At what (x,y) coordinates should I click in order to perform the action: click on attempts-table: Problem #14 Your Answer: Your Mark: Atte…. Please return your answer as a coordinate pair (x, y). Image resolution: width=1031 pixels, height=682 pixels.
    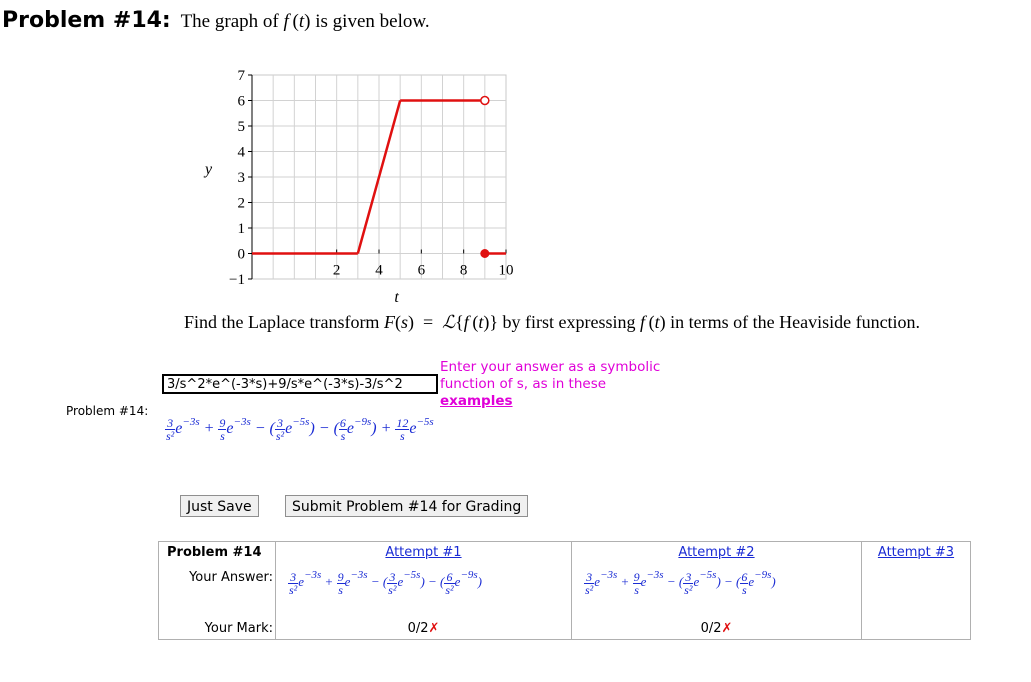
    Looking at the image, I should click on (564, 590).